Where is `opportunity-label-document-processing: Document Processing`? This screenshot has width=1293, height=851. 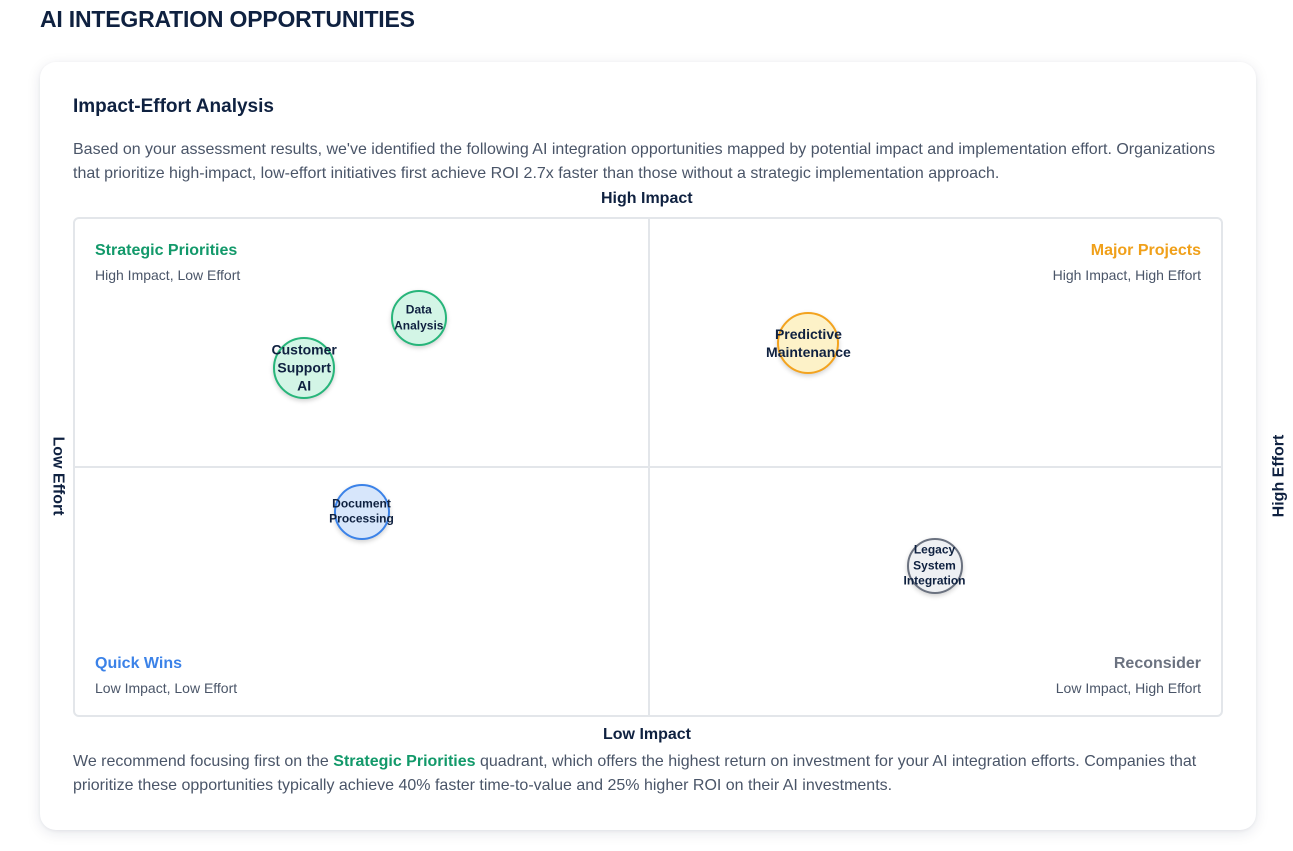 opportunity-label-document-processing: Document Processing is located at coordinates (361, 511).